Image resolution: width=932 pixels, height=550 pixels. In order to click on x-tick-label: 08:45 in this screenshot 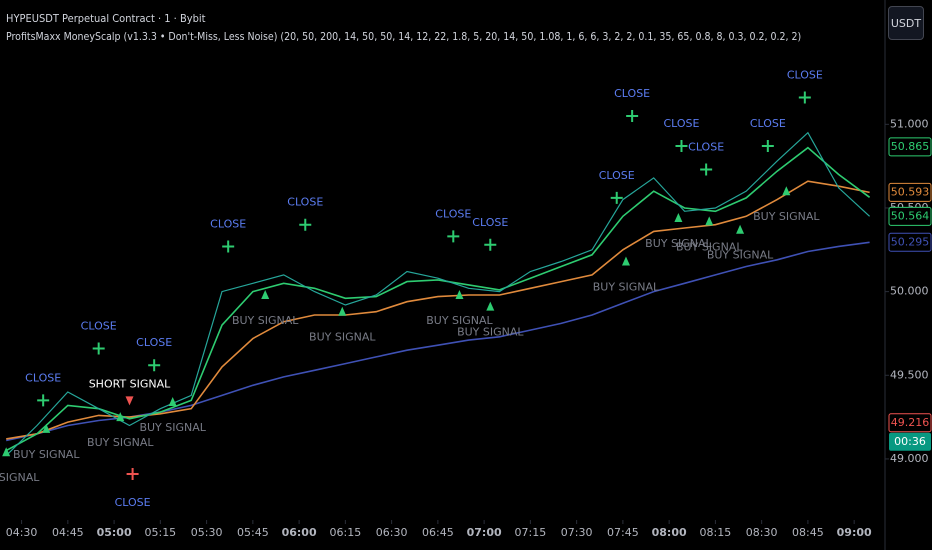, I will do `click(808, 532)`.